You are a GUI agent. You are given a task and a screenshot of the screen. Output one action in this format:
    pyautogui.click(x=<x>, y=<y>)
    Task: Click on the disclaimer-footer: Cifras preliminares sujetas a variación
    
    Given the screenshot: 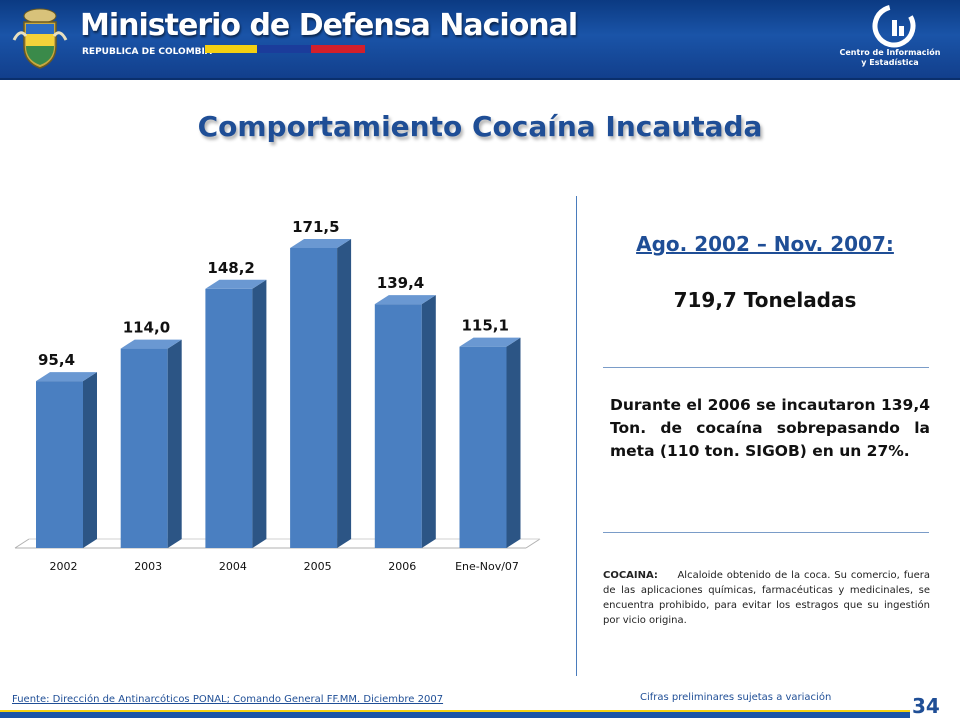 What is the action you would take?
    pyautogui.click(x=736, y=697)
    